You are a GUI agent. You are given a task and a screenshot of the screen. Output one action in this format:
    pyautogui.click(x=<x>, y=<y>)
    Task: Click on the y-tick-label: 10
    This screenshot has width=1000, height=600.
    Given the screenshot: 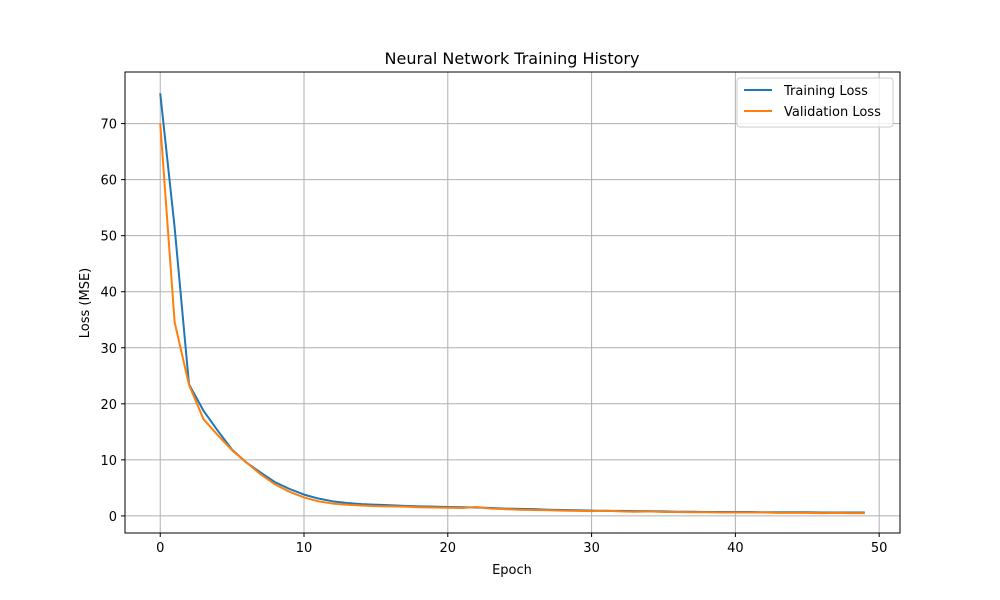 What is the action you would take?
    pyautogui.click(x=108, y=461)
    